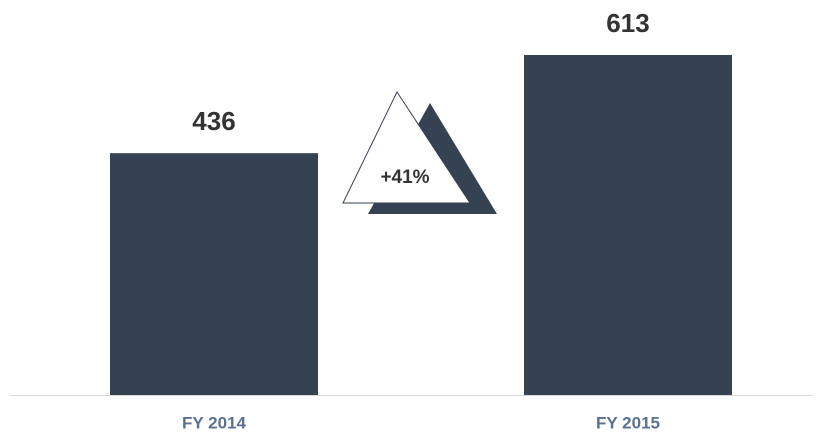  Describe the element at coordinates (213, 121) in the screenshot. I see `value-label: 436` at that location.